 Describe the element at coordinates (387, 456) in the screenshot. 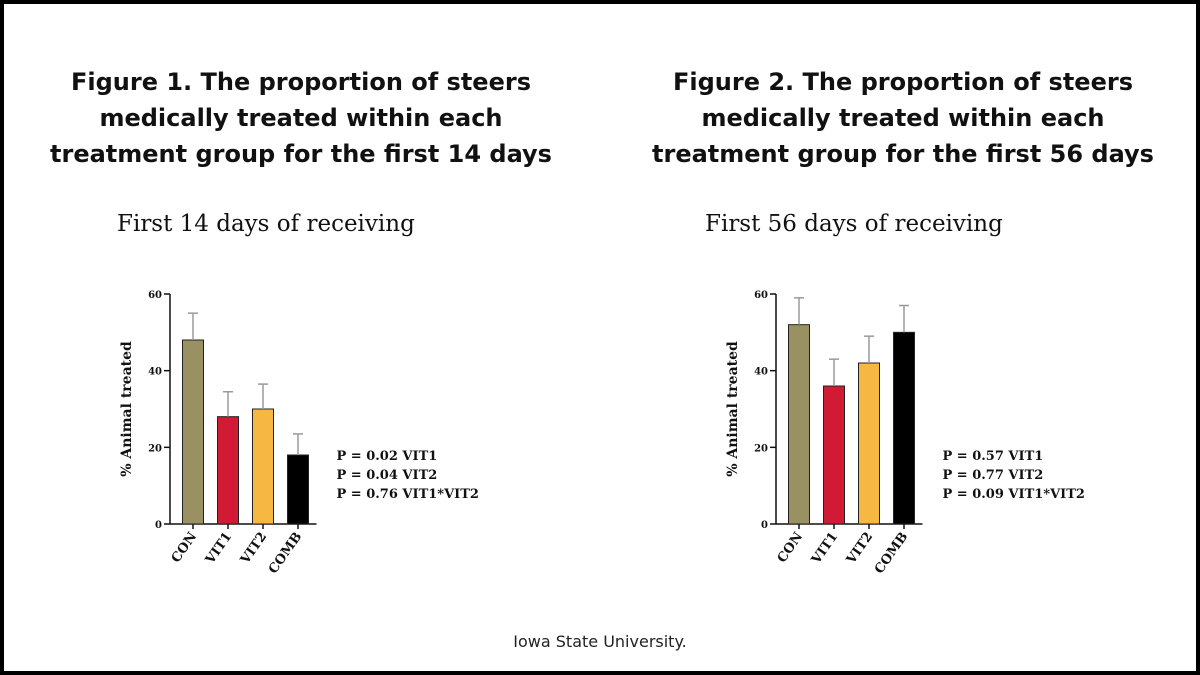

I see `p-value-1: P = 0.02 VIT1` at that location.